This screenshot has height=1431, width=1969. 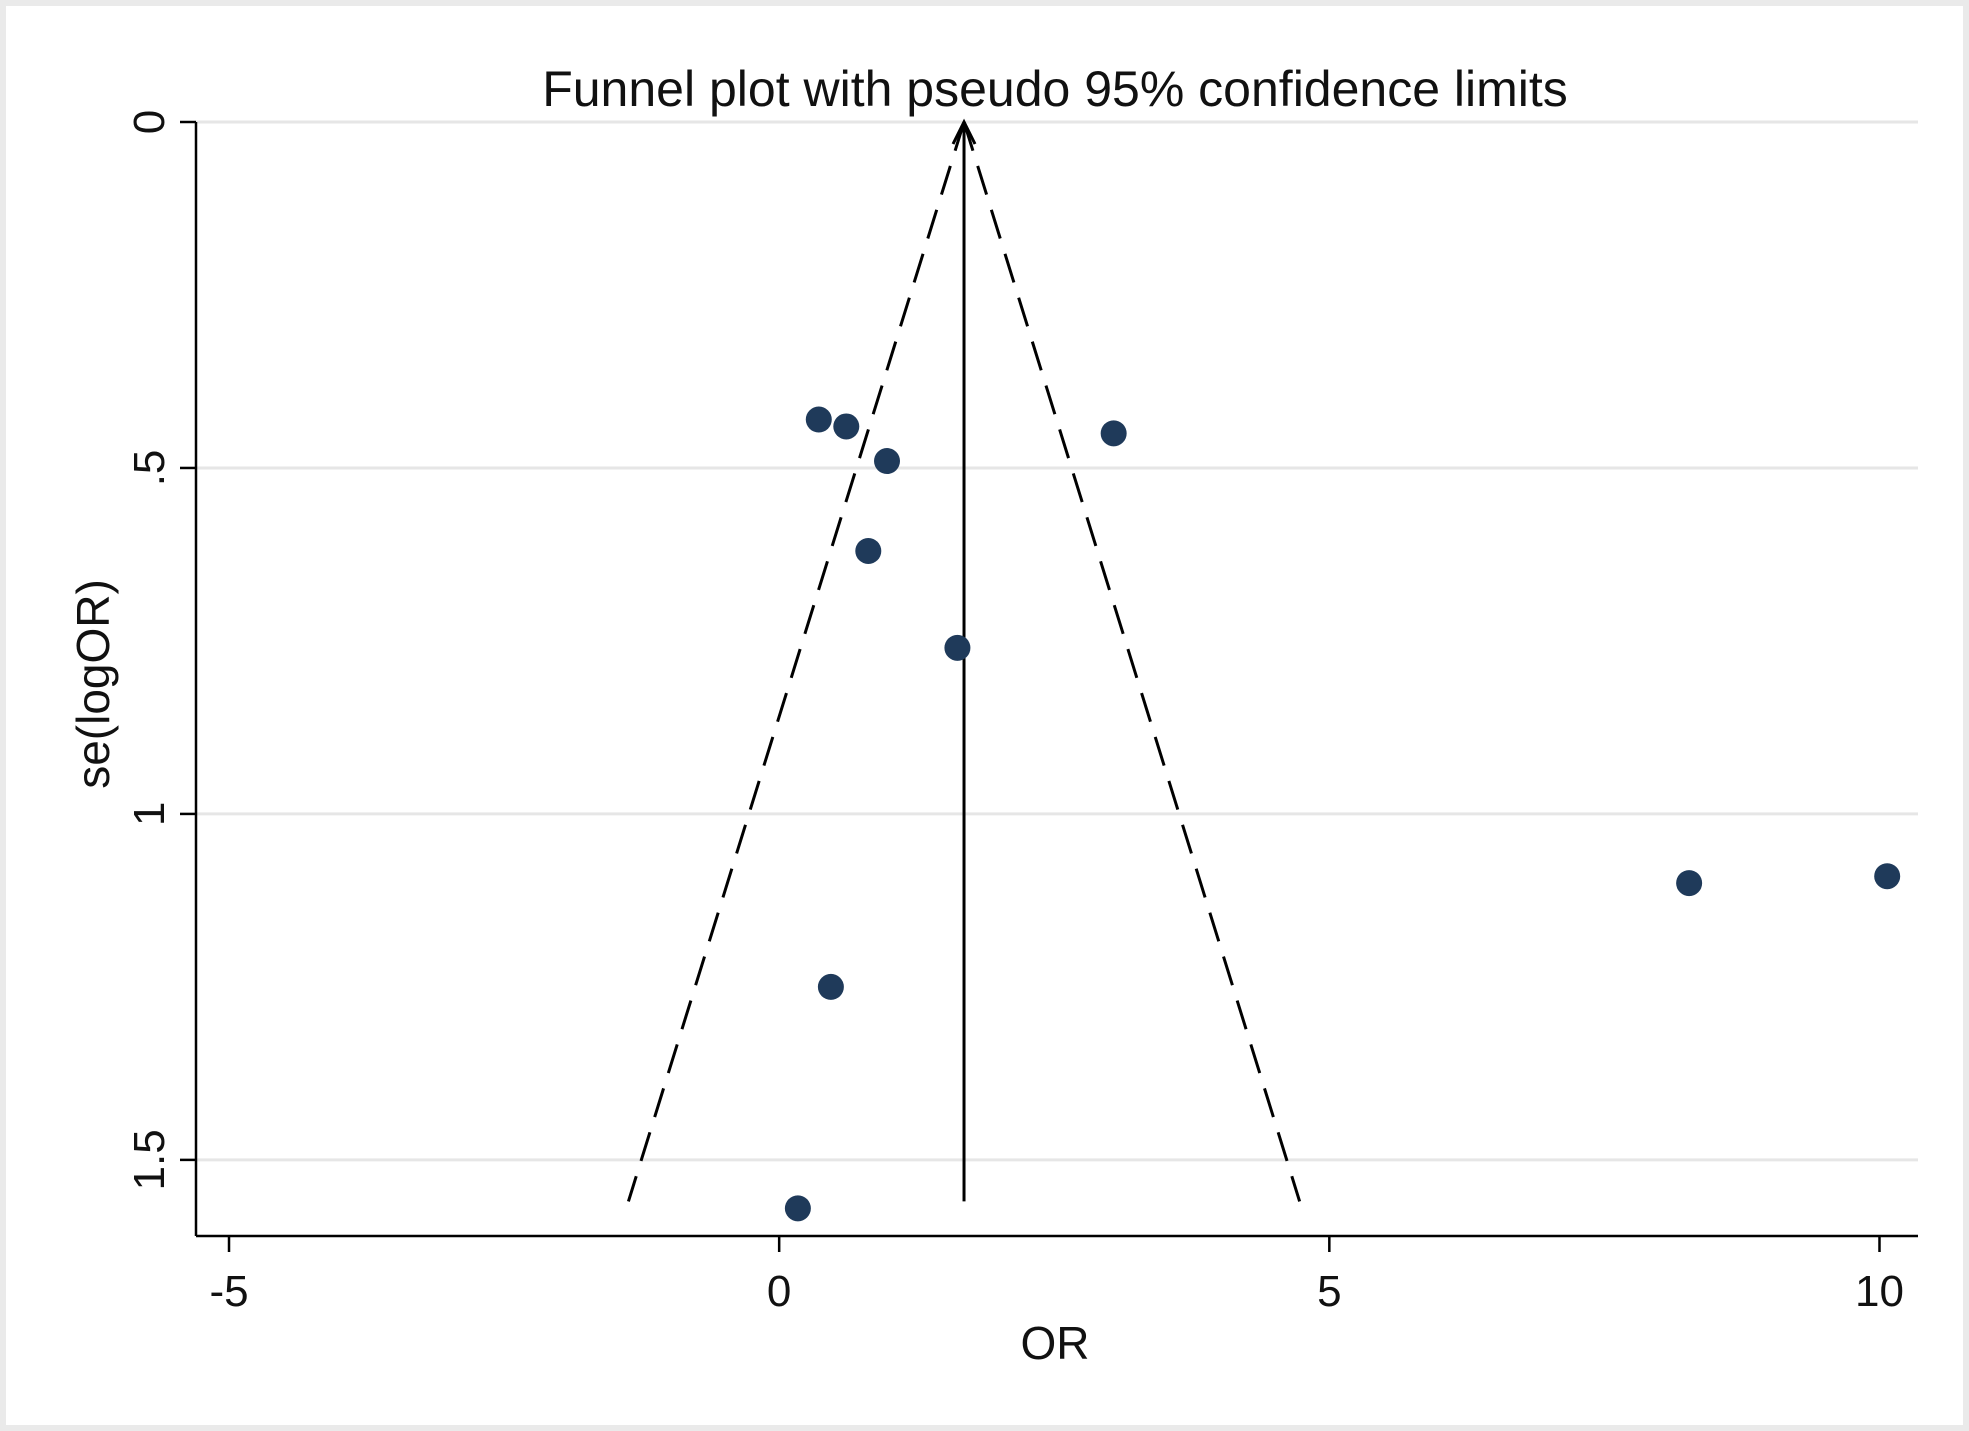 I want to click on x-tick-label: -5, so click(x=228, y=1291).